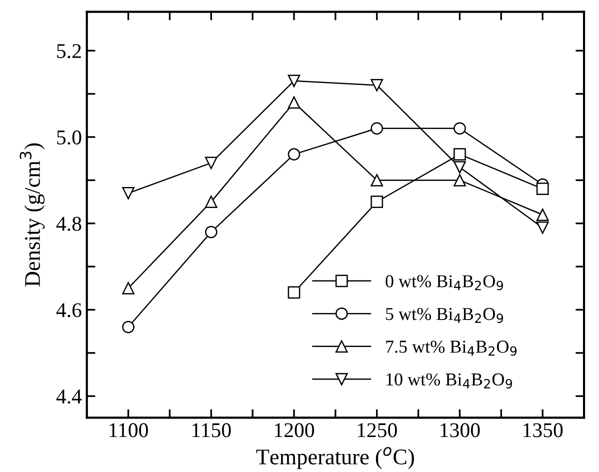 Image resolution: width=599 pixels, height=472 pixels. Describe the element at coordinates (69, 310) in the screenshot. I see `y-tick-label: 4.6` at that location.